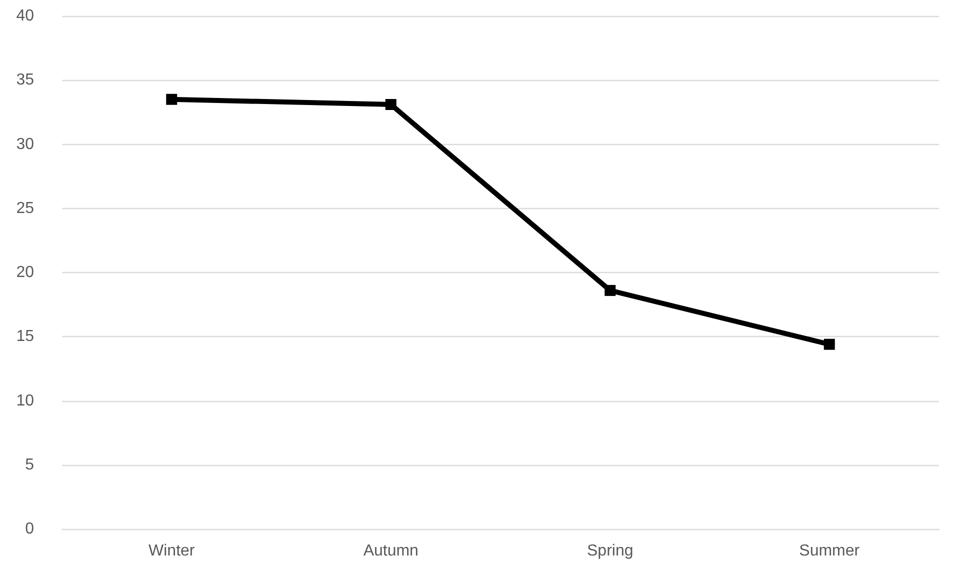 The image size is (959, 571). Describe the element at coordinates (829, 551) in the screenshot. I see `x-tick-label: Summer` at that location.